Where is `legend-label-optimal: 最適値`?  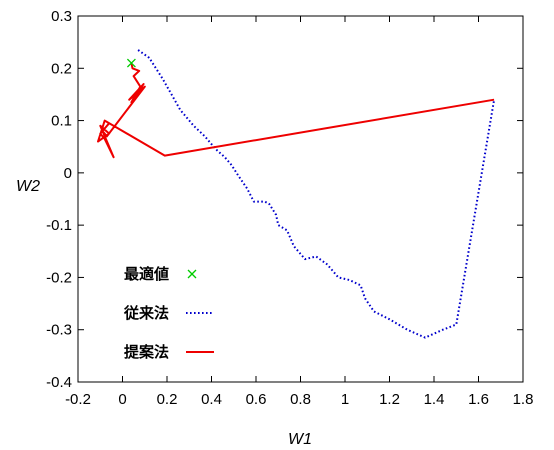
legend-label-optimal: 最適値 is located at coordinates (146, 274).